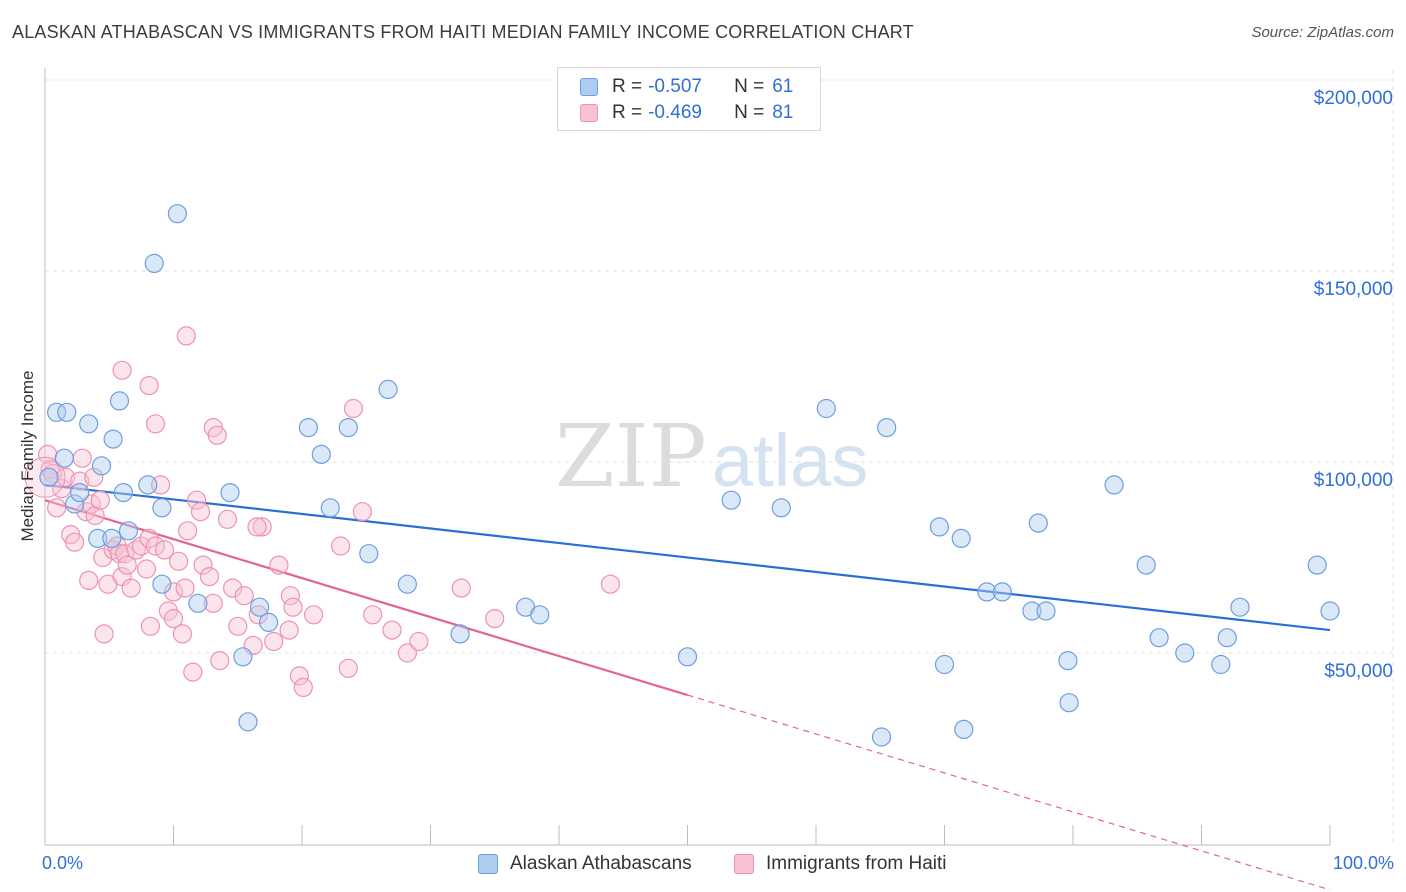 The image size is (1406, 892). Describe the element at coordinates (631, 457) in the screenshot. I see `watermark-zip: ZIP` at that location.